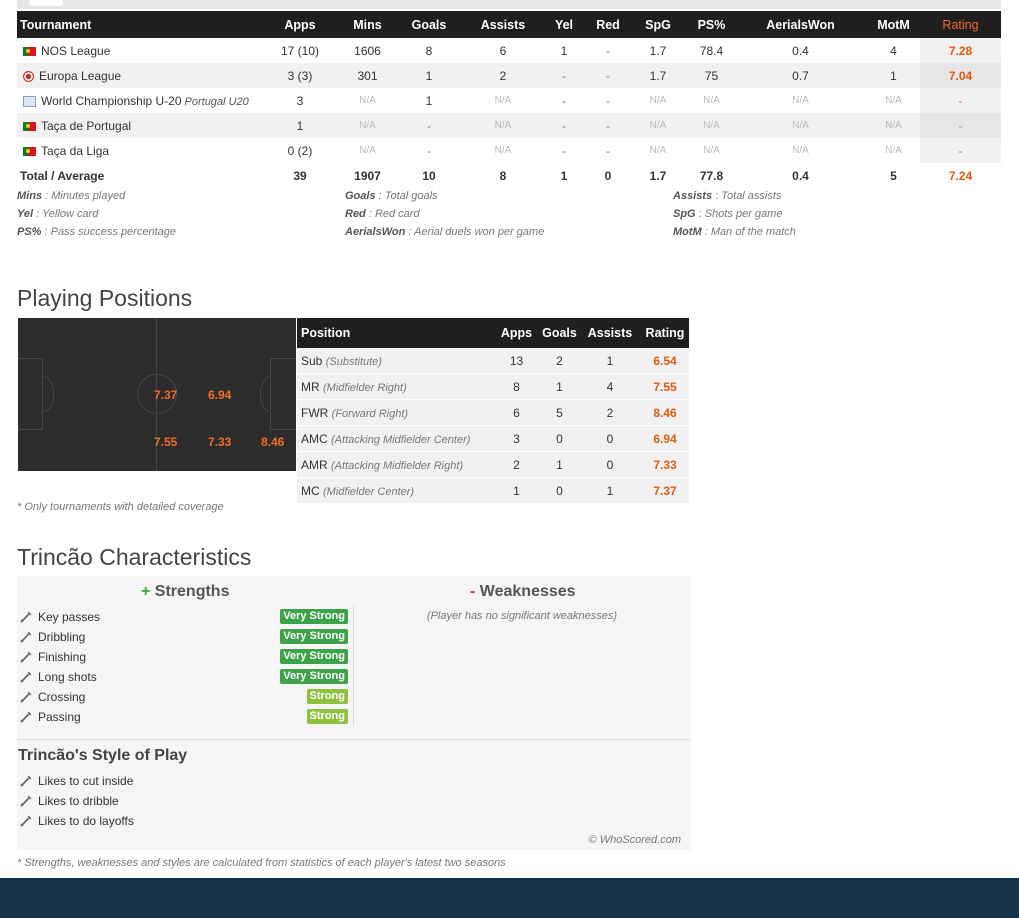 This screenshot has width=1019, height=918. Describe the element at coordinates (509, 898) in the screenshot. I see `page-footer` at that location.